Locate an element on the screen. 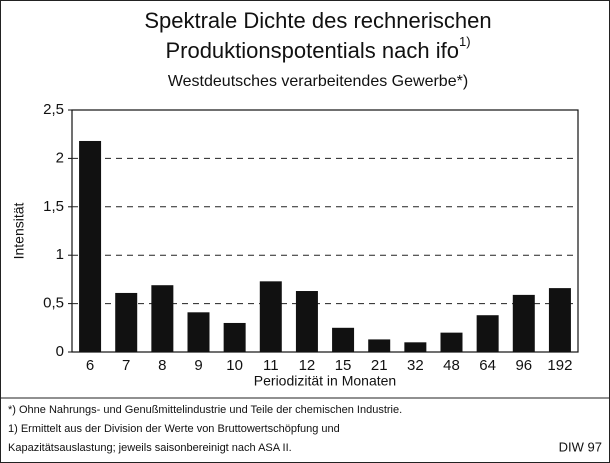 The height and width of the screenshot is (463, 610). title-note: 1) is located at coordinates (465, 41).